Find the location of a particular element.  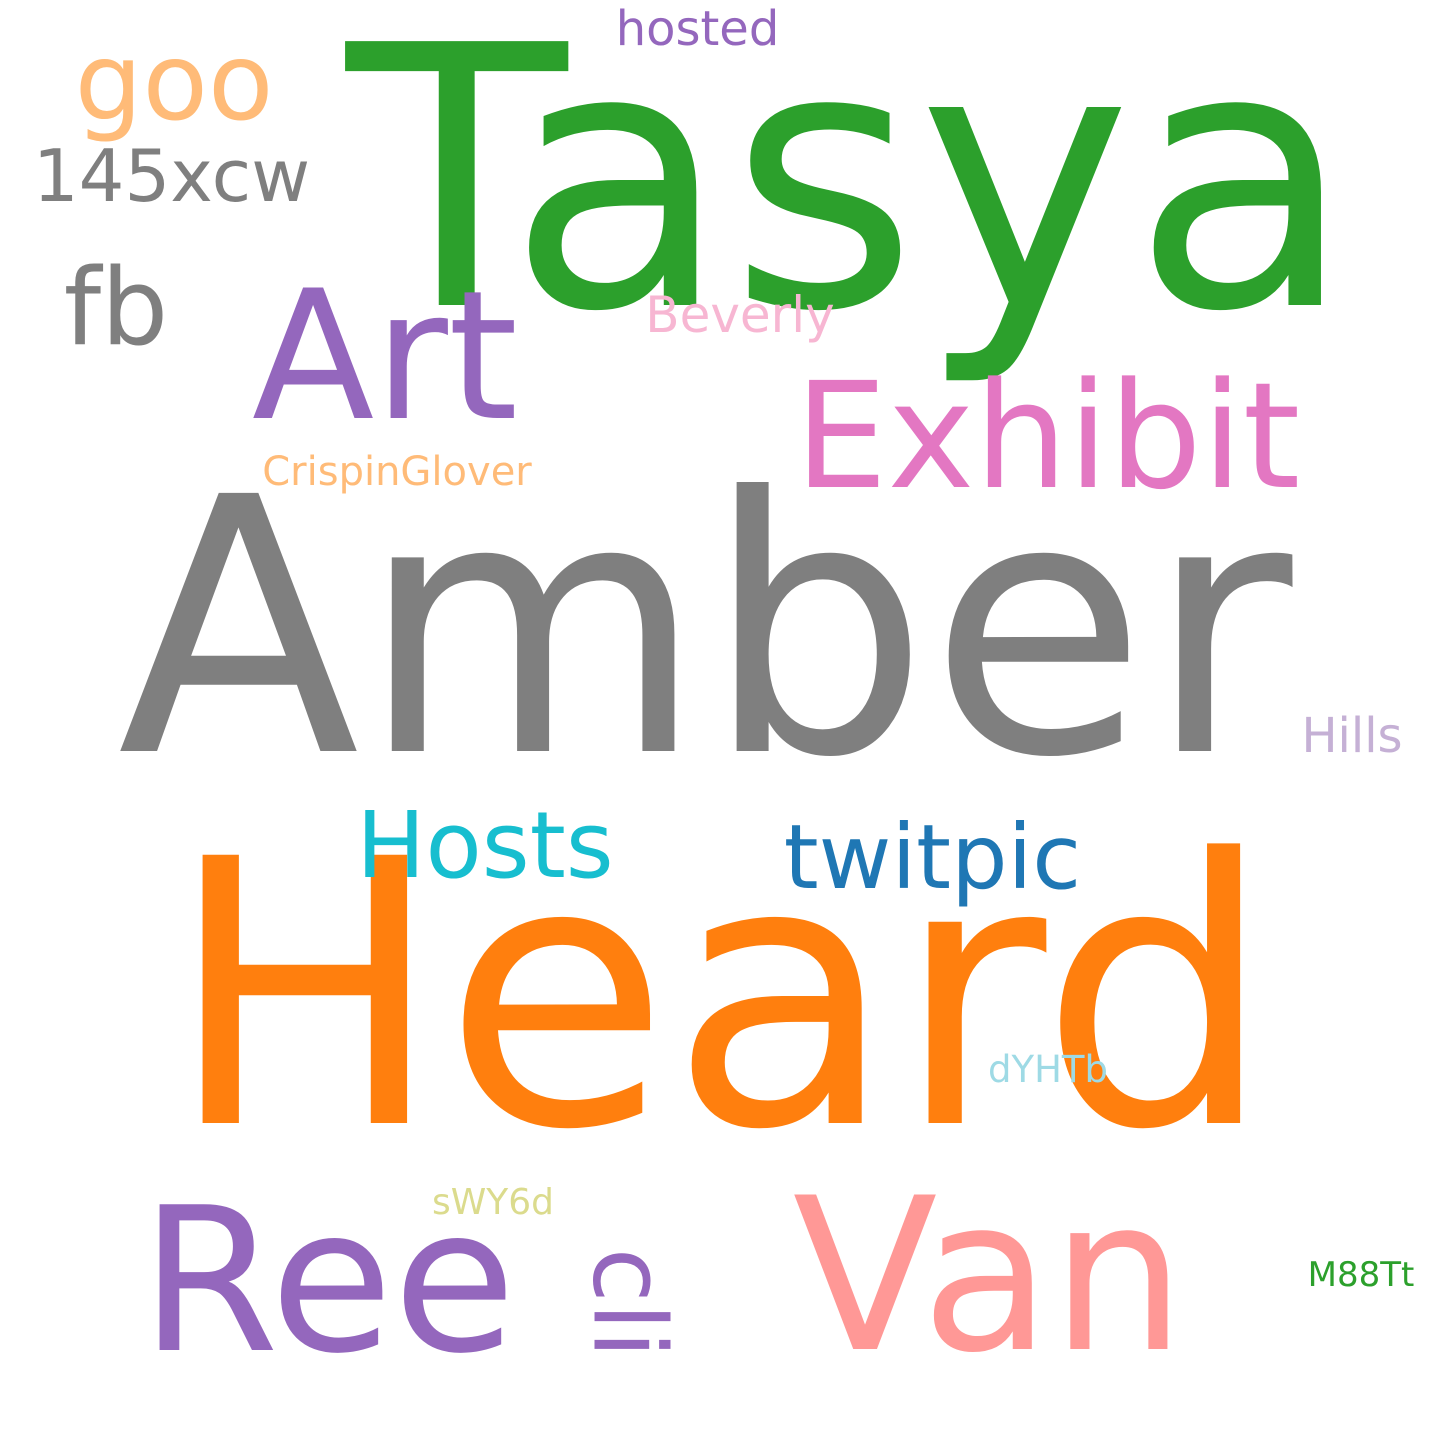

word-hosts: Hosts is located at coordinates (485, 845).